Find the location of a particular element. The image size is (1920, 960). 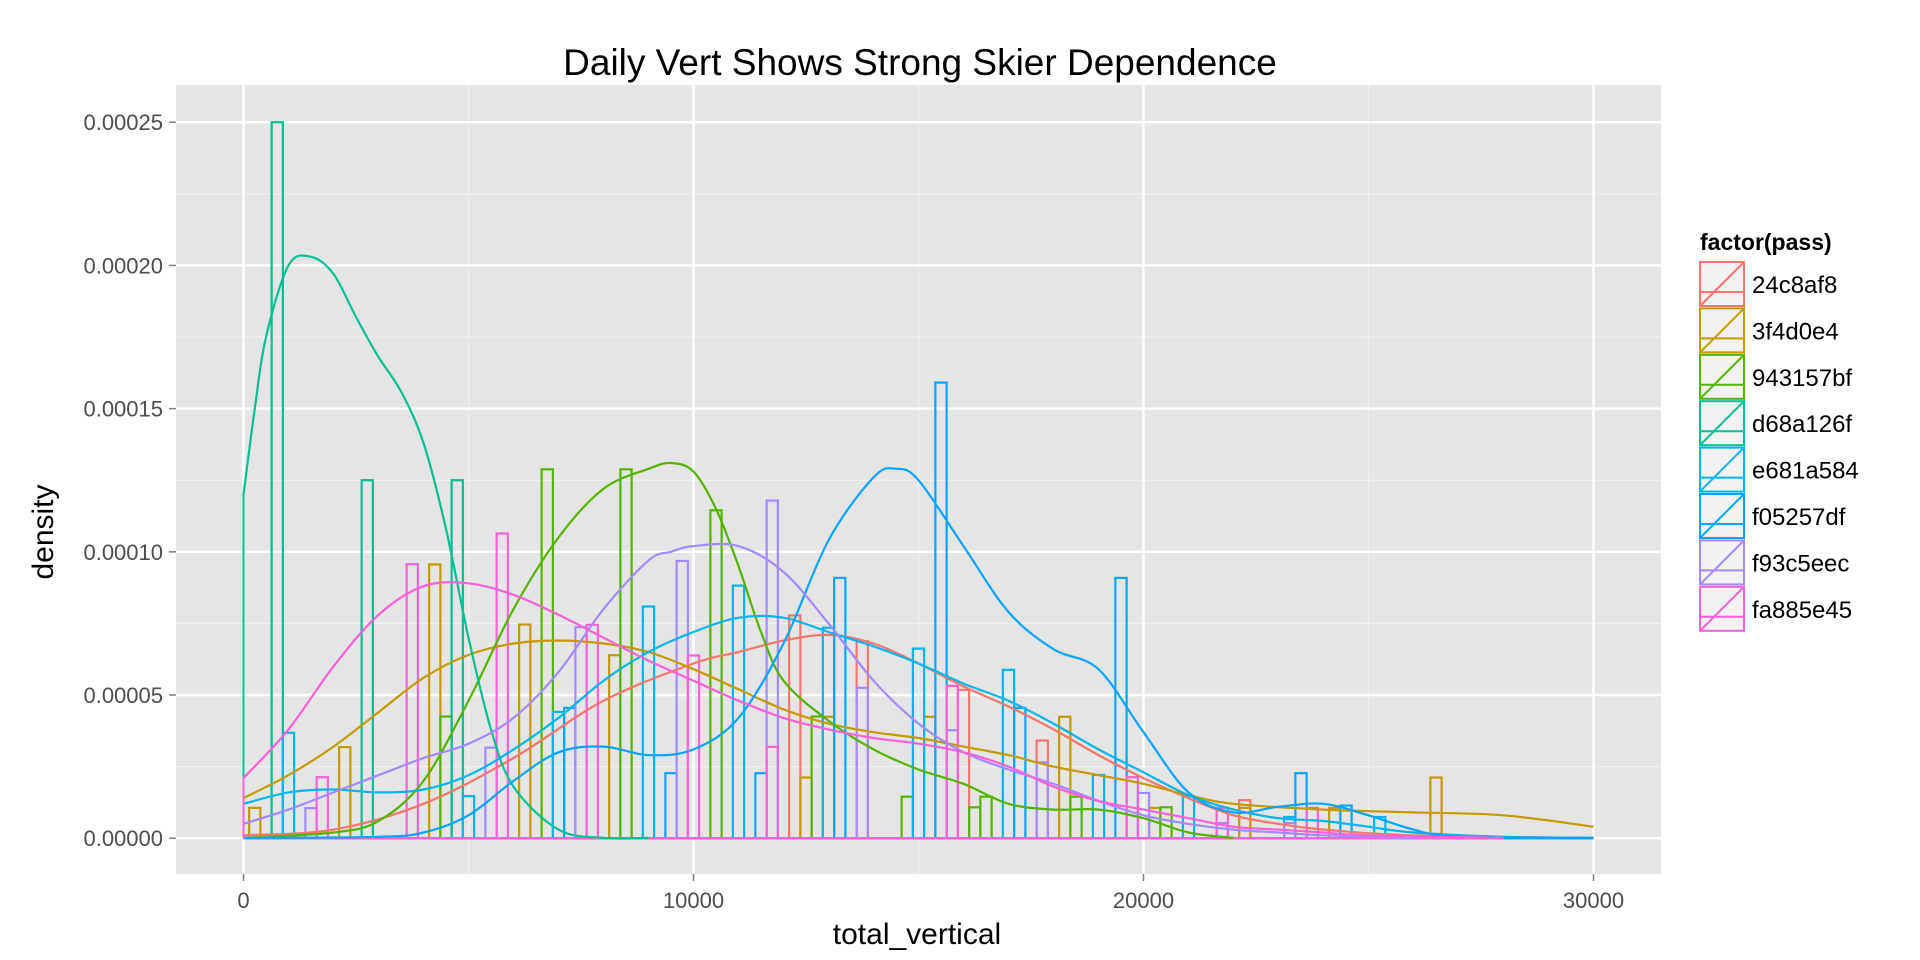

y-axis-title: density is located at coordinates (43, 531).